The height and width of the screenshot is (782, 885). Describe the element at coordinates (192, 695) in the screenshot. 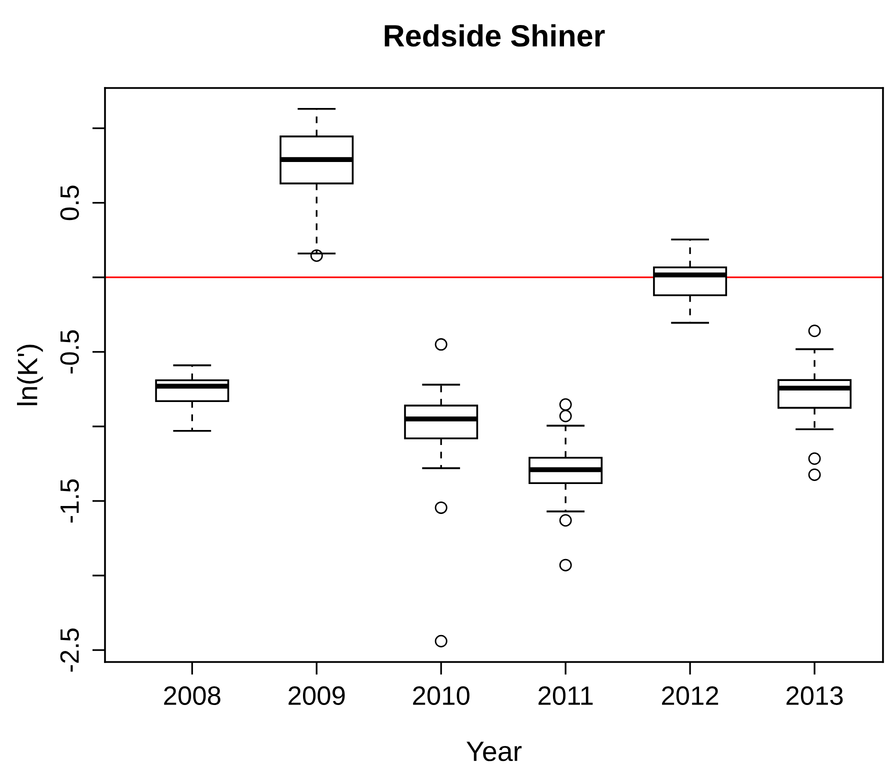

I see `x-tick-label: 2008` at that location.